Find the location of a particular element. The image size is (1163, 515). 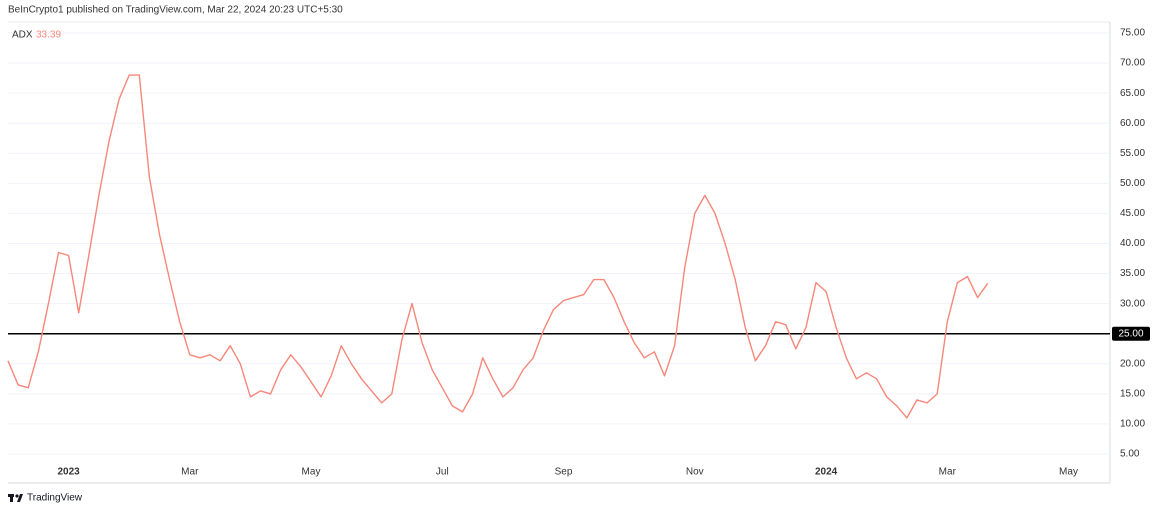

x-tick-label: Sep is located at coordinates (564, 472).